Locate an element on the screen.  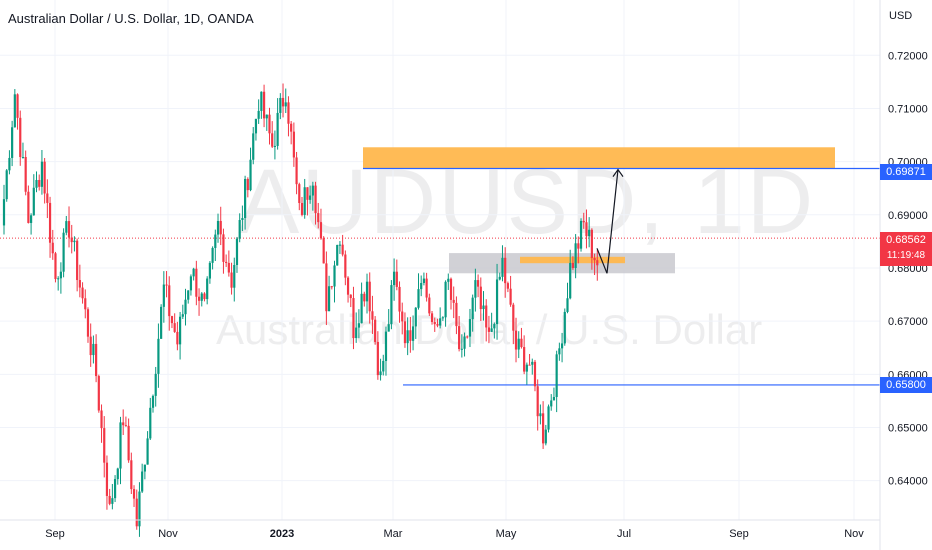
zone-rectangle is located at coordinates (599, 158).